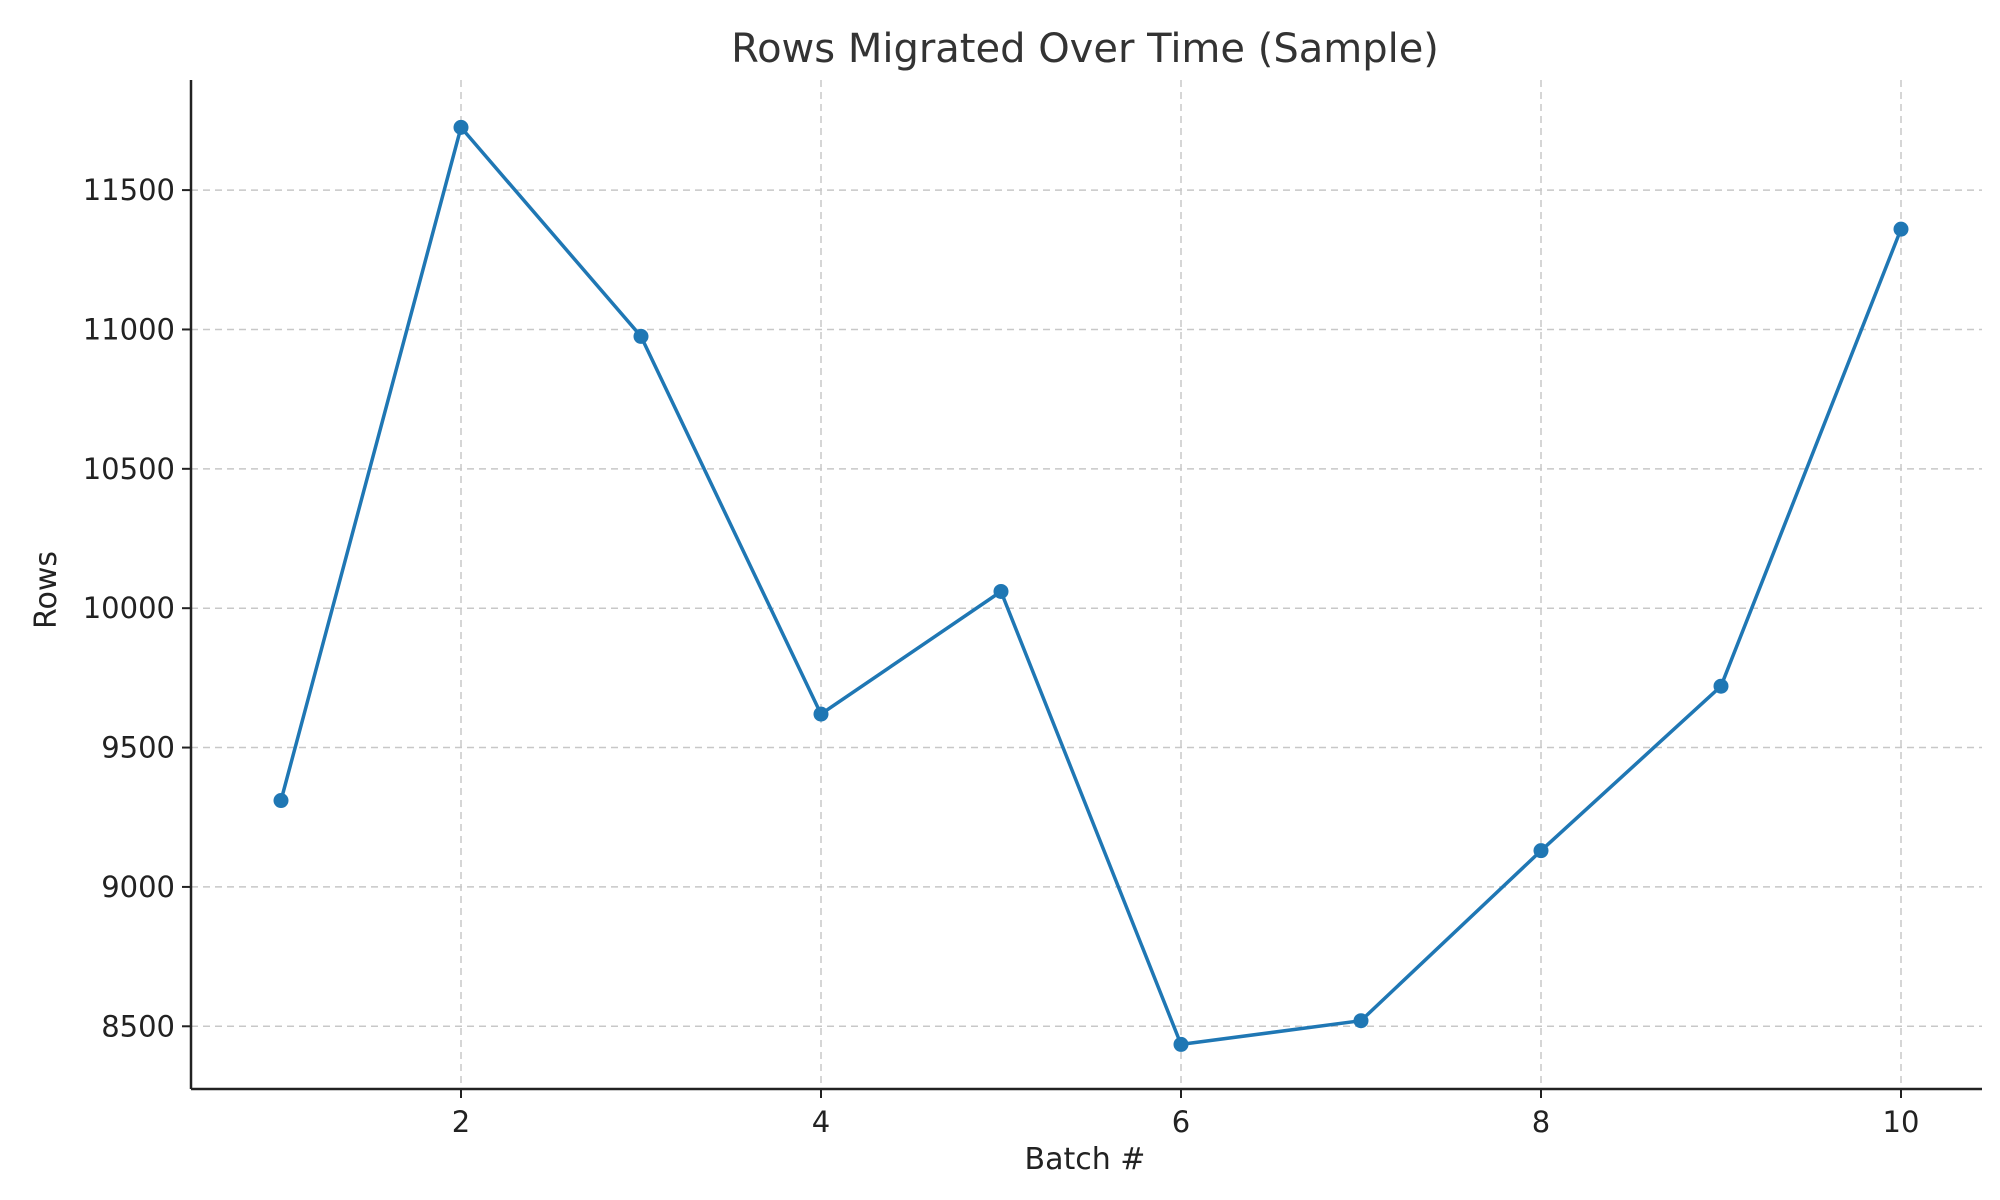 This screenshot has height=1200, width=2000. What do you see at coordinates (1181, 1122) in the screenshot?
I see `x-tick-label-6: 6` at bounding box center [1181, 1122].